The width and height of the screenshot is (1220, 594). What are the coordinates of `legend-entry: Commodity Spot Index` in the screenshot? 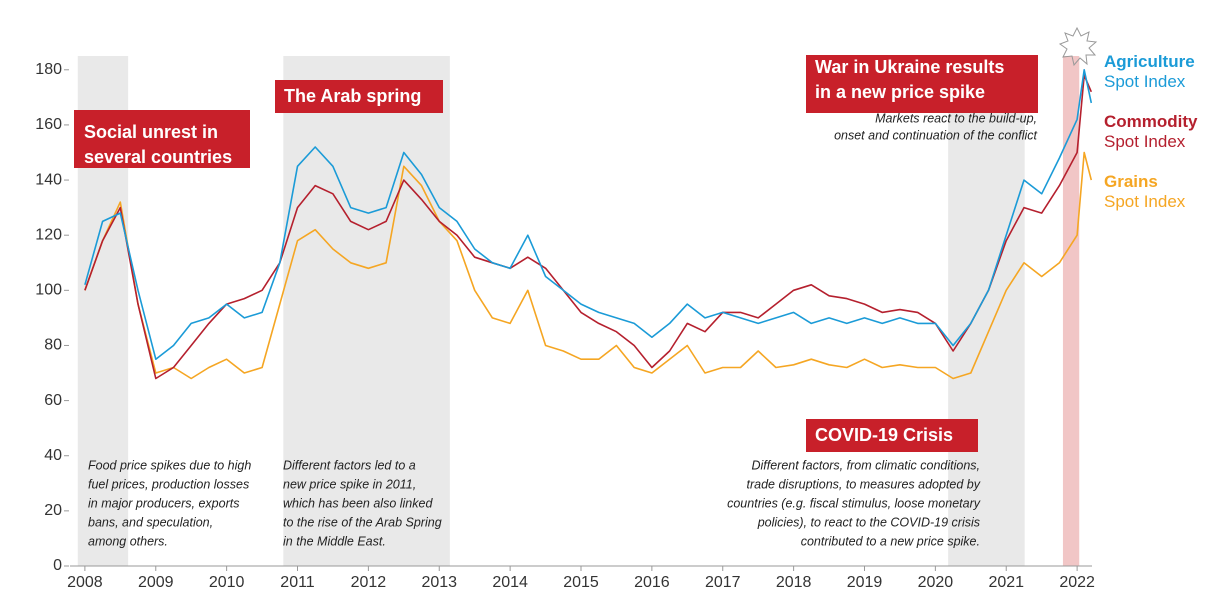 It's located at (1151, 131).